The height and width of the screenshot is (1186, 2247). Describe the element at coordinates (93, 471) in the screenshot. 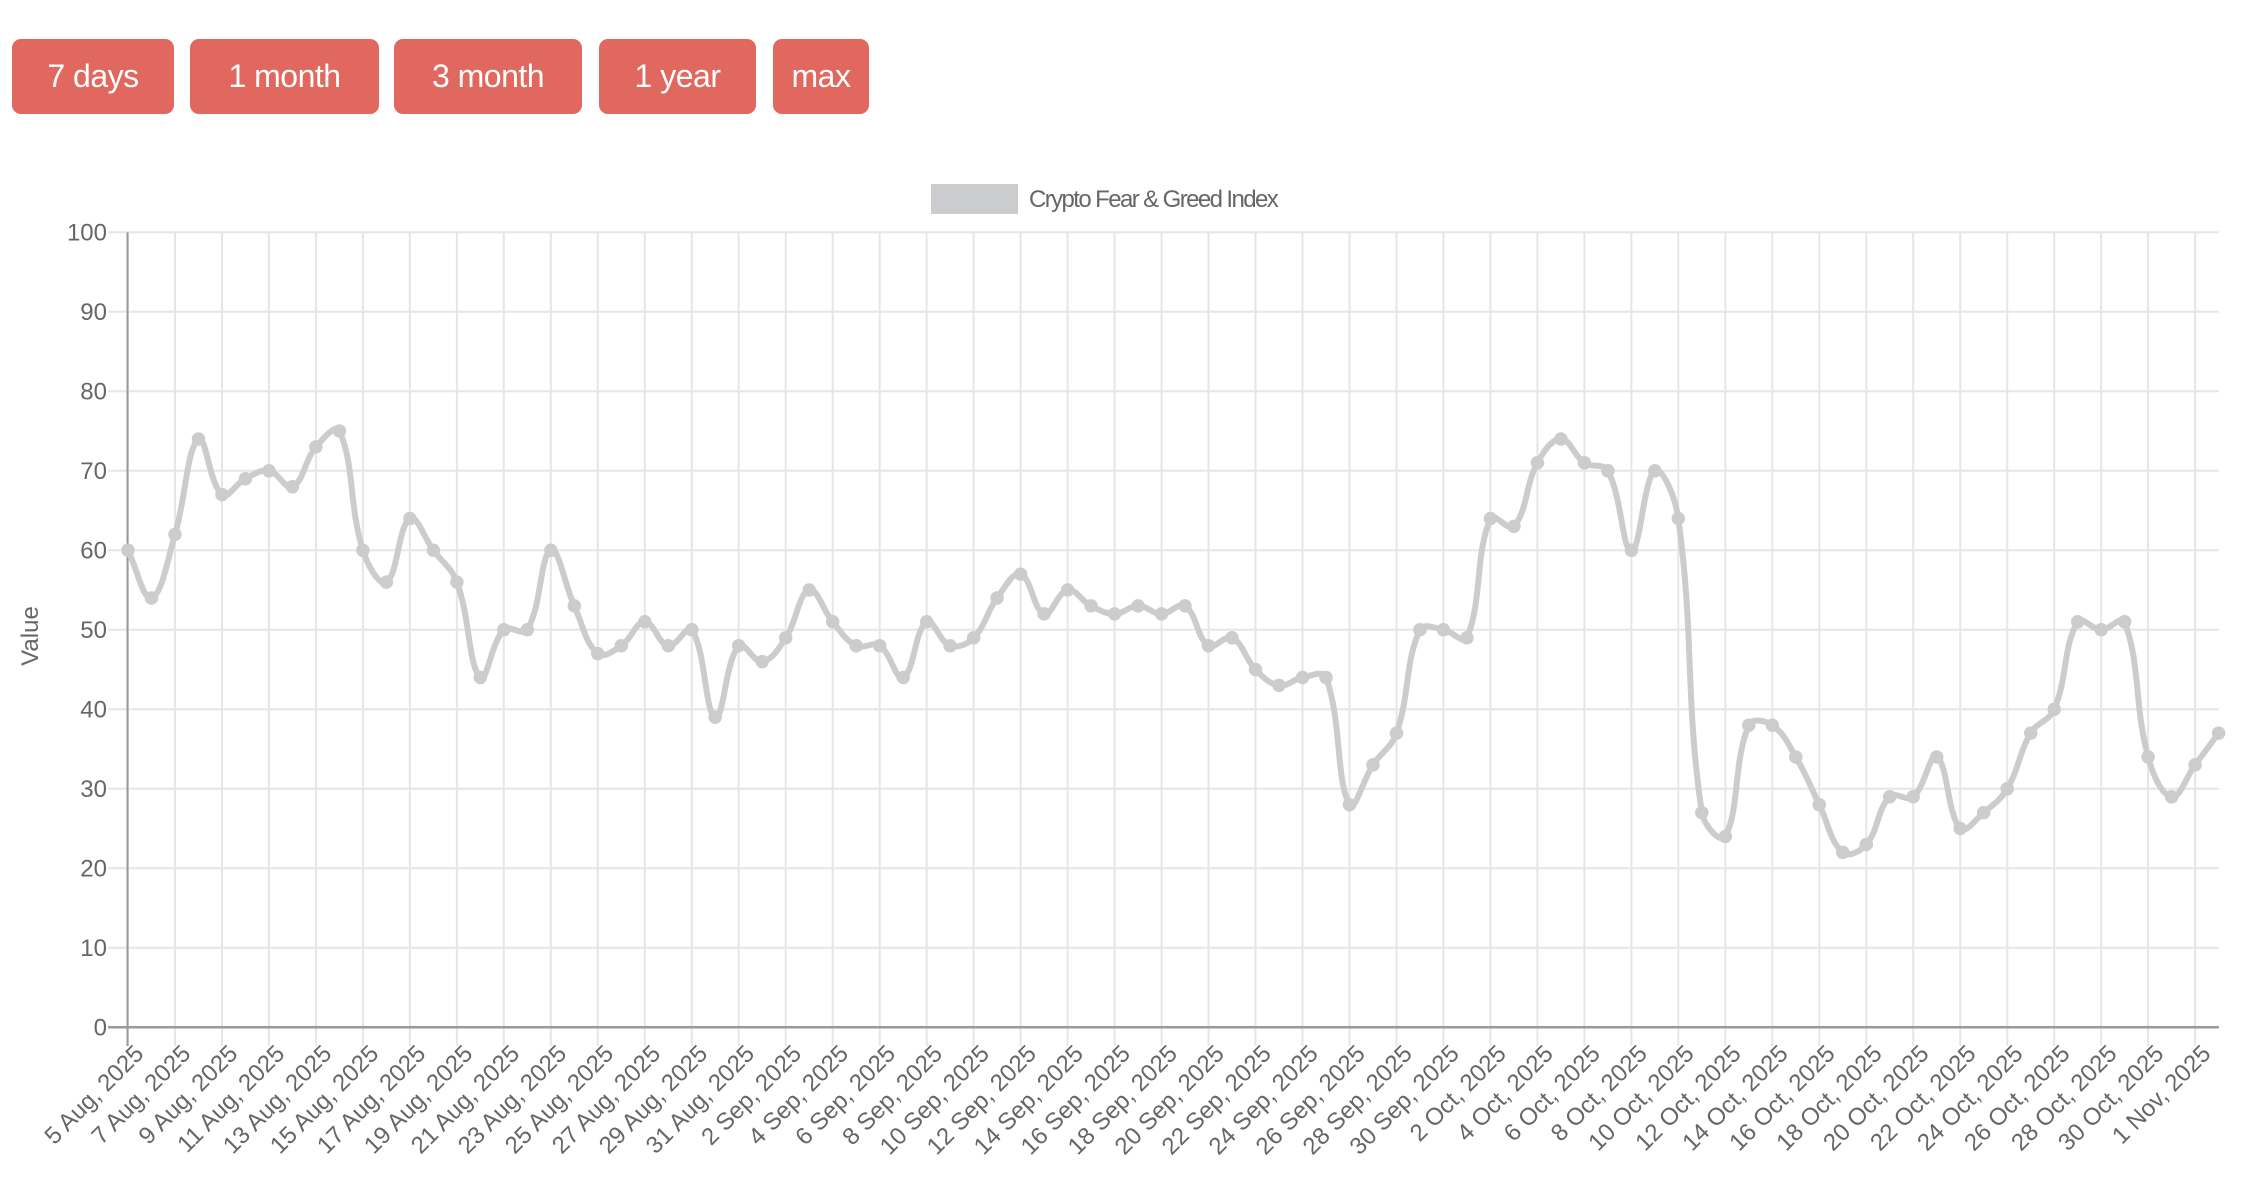

I see `svg-text: 70` at that location.